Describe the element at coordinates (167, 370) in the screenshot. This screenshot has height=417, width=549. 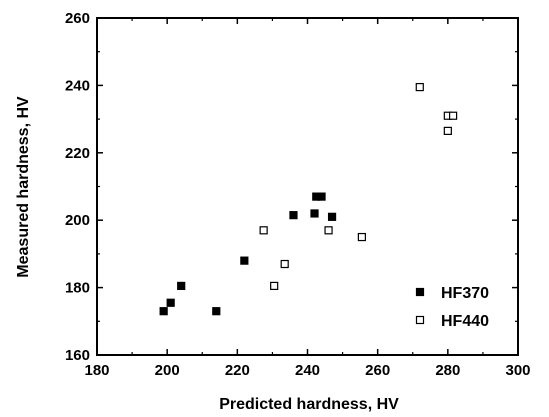
I see `x-tick-label-1: 200` at that location.